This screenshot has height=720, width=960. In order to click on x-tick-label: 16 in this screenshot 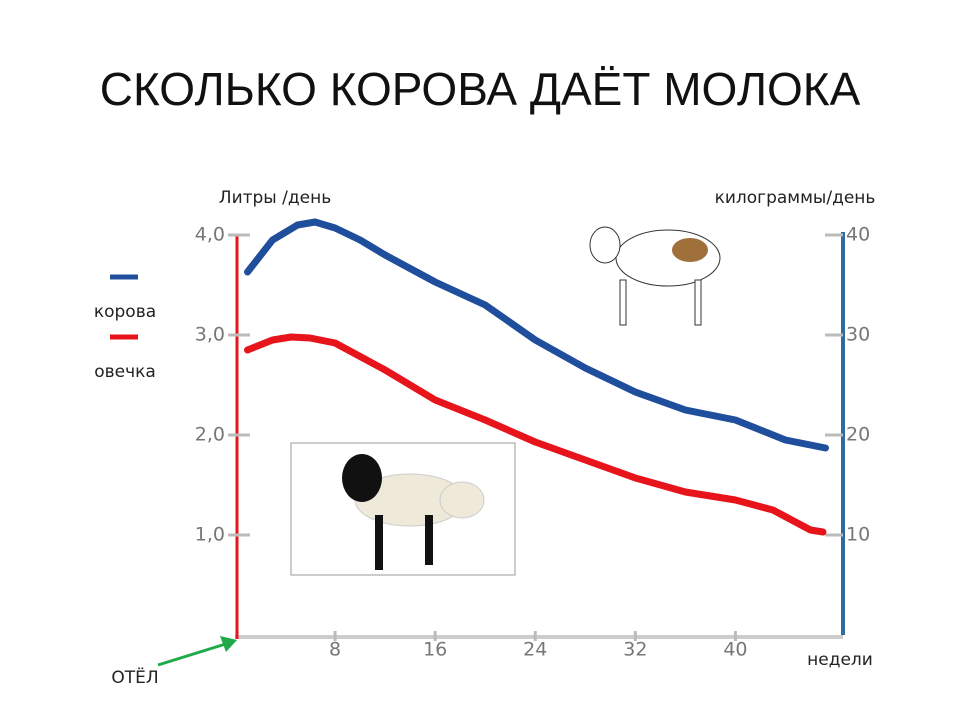, I will do `click(435, 650)`.